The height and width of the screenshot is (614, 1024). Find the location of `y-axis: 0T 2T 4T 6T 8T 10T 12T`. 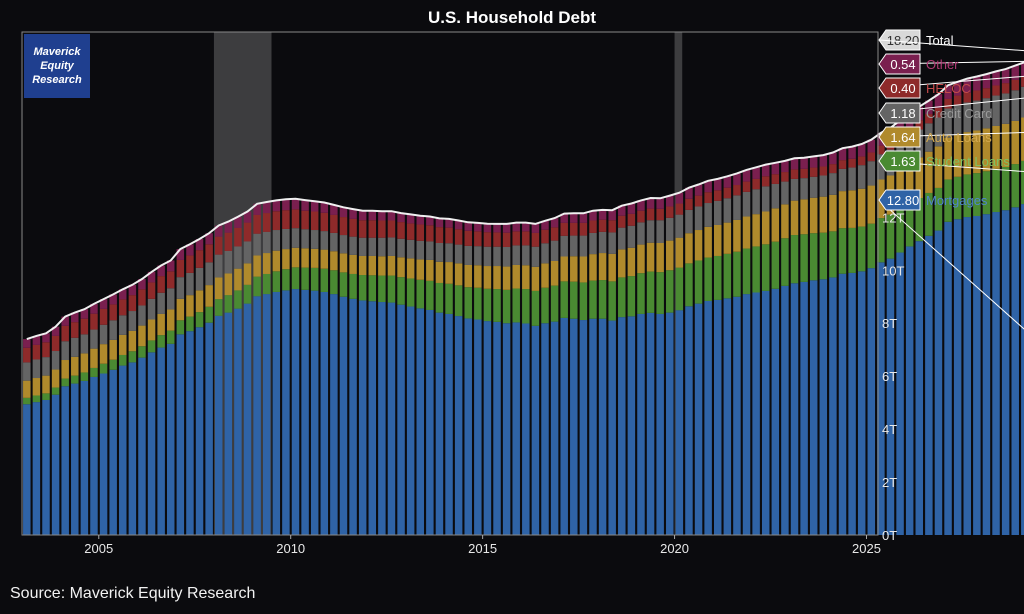

y-axis: 0T 2T 4T 6T 8T 10T 12T is located at coordinates (893, 376).